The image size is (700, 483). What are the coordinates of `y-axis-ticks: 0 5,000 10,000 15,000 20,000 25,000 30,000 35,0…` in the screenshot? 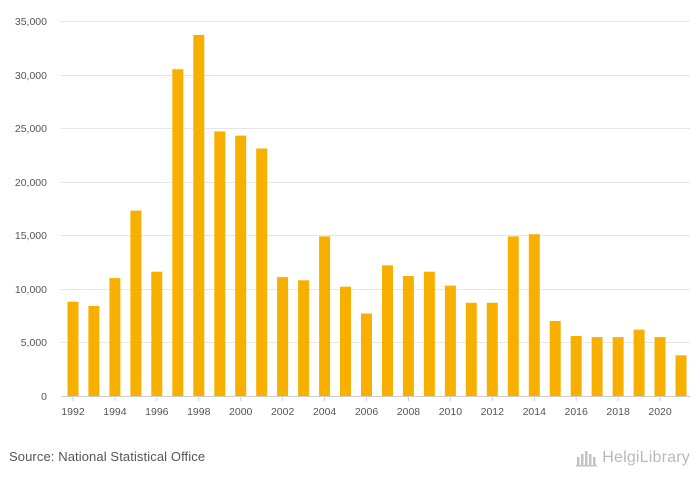 It's located at (31, 209).